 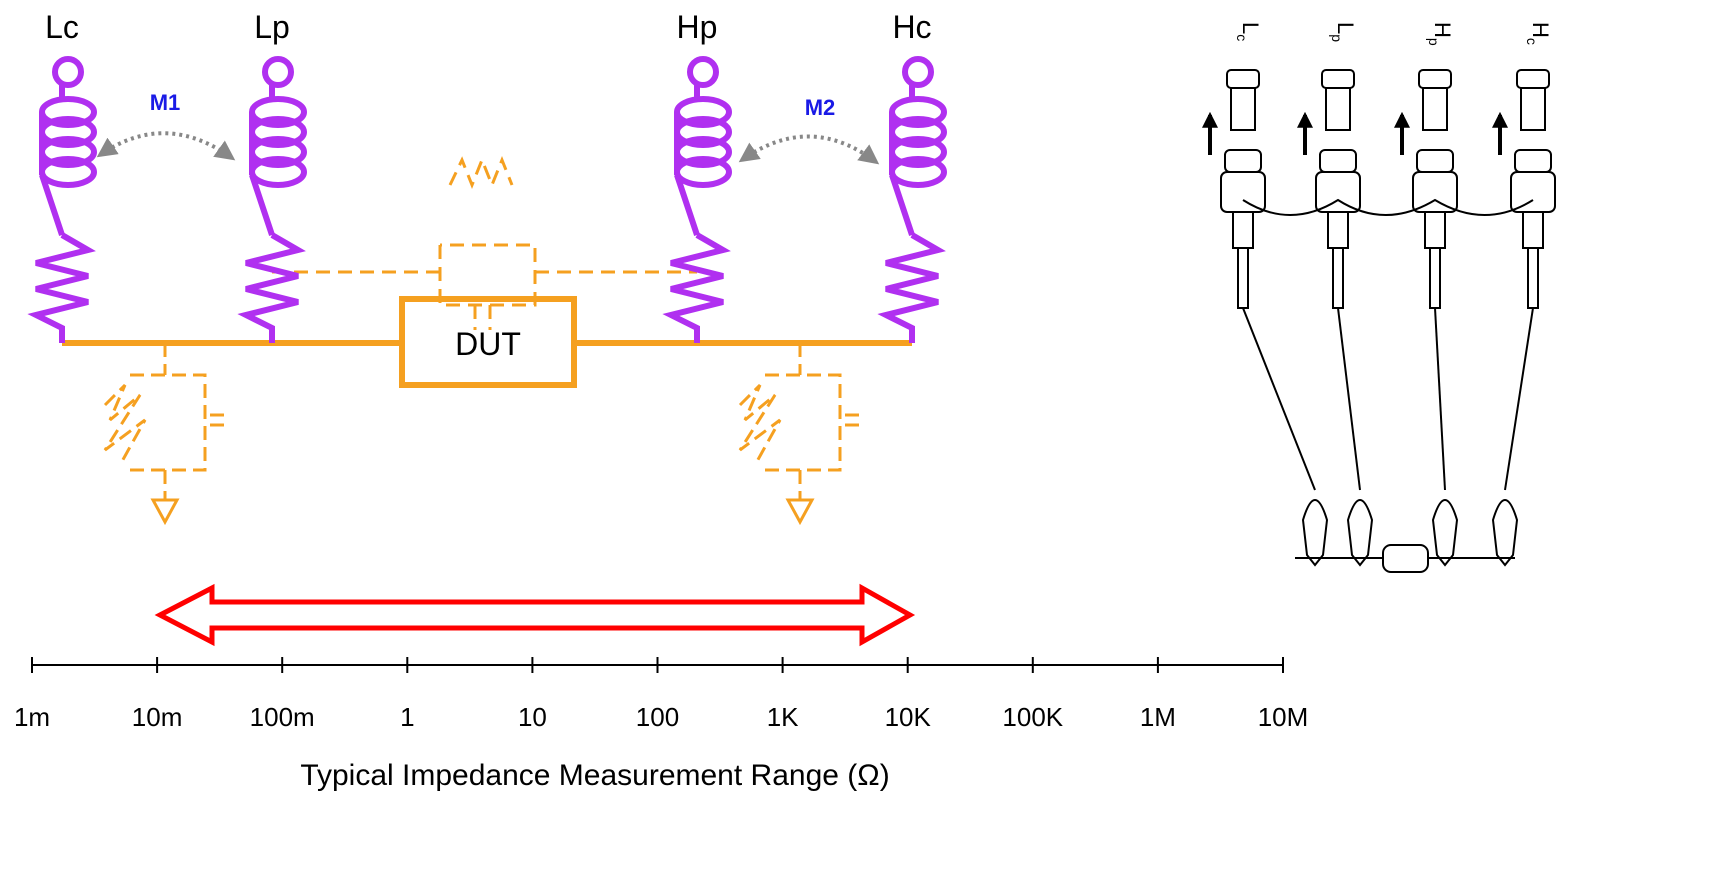 What do you see at coordinates (1343, 32) in the screenshot?
I see `probe-label: Lp` at bounding box center [1343, 32].